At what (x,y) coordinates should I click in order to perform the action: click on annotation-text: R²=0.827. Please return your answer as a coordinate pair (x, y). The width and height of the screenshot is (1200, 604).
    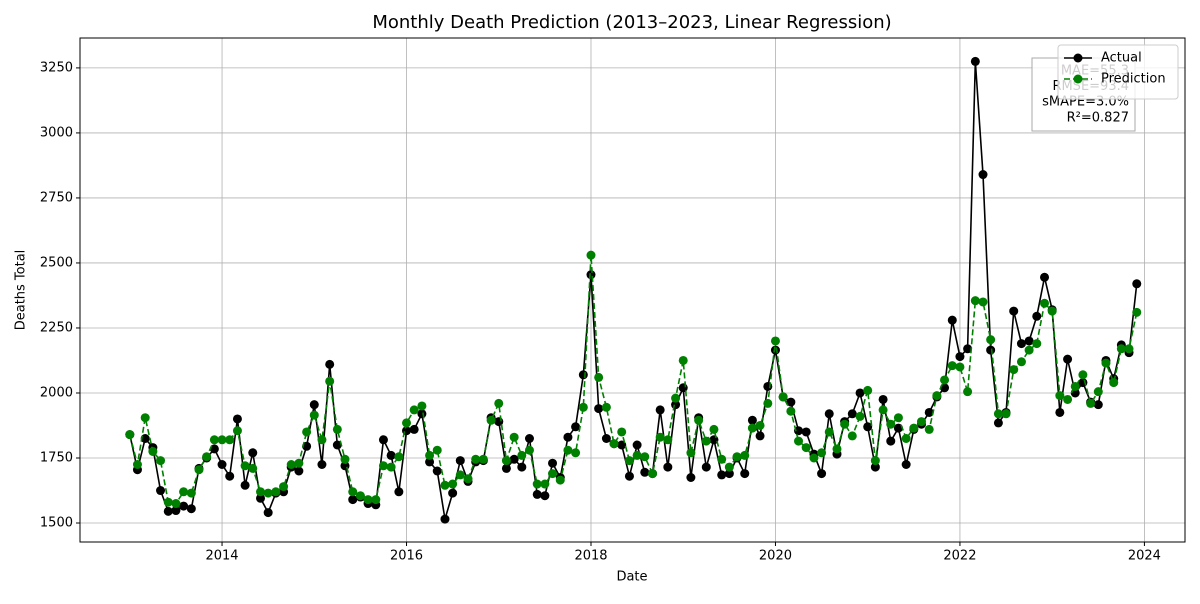
    Looking at the image, I should click on (1098, 117).